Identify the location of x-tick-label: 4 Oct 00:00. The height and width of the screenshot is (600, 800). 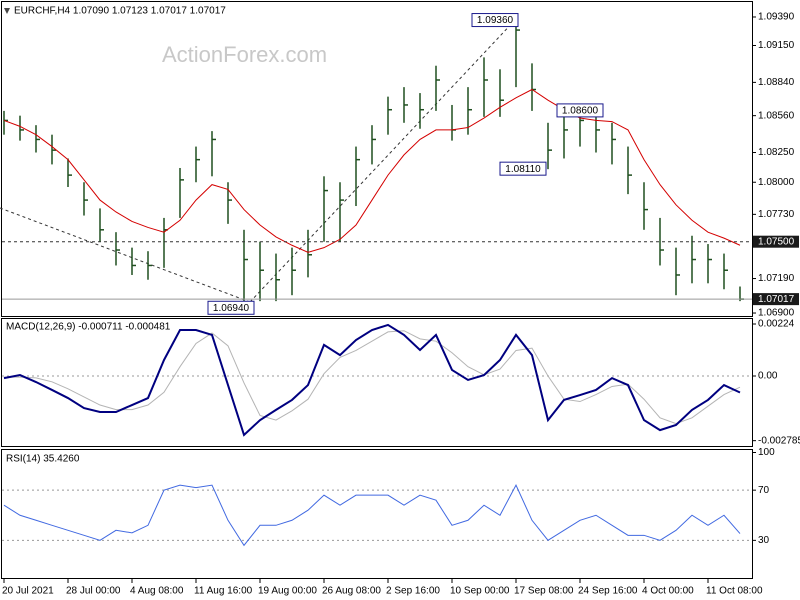
(668, 591).